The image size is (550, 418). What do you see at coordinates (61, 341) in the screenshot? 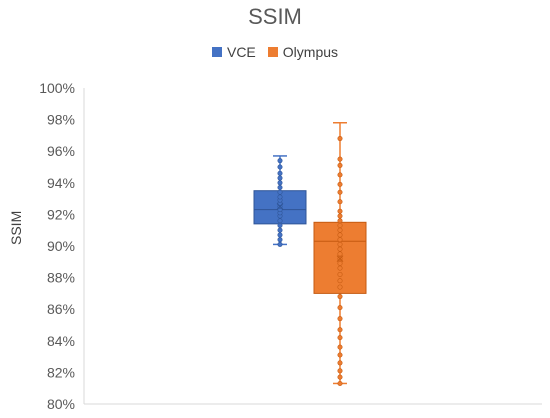
I see `y-tick-label: 84%` at bounding box center [61, 341].